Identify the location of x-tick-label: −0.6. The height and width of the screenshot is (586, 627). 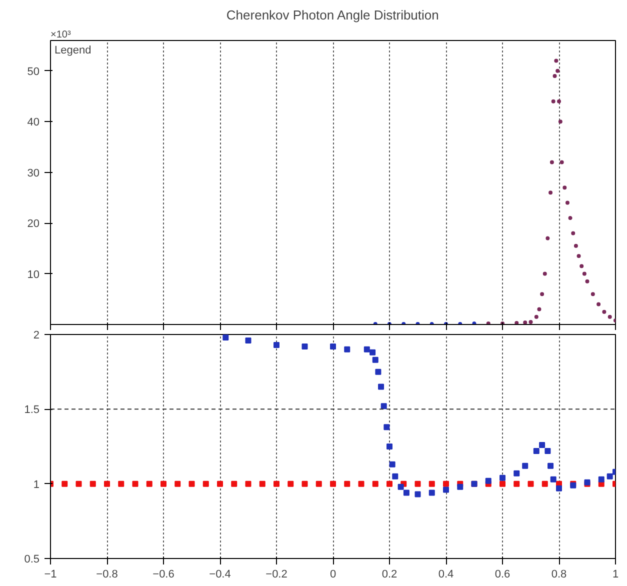
(163, 574).